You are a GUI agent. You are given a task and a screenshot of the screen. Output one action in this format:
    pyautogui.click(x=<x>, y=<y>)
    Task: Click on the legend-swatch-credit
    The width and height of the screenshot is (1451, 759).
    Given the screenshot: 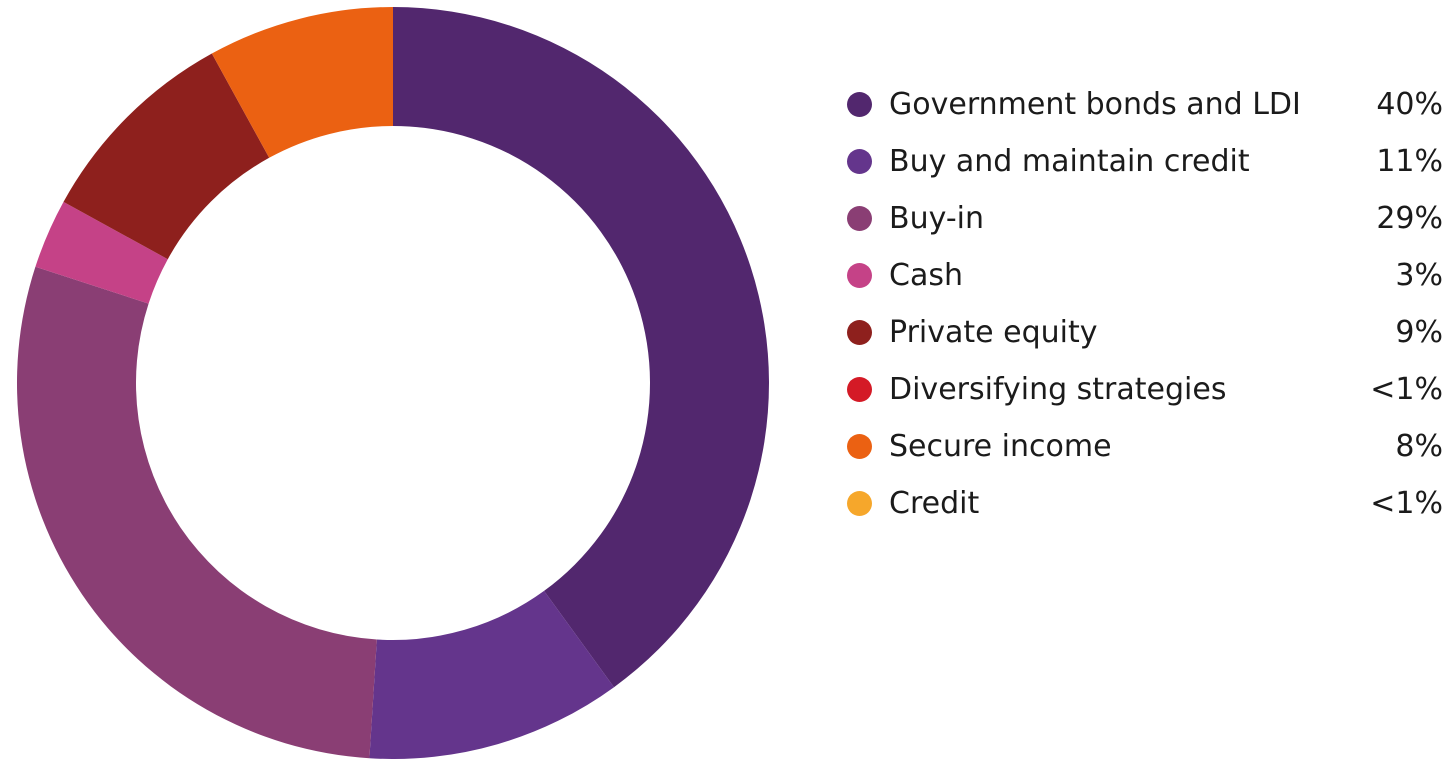 What is the action you would take?
    pyautogui.click(x=859, y=503)
    